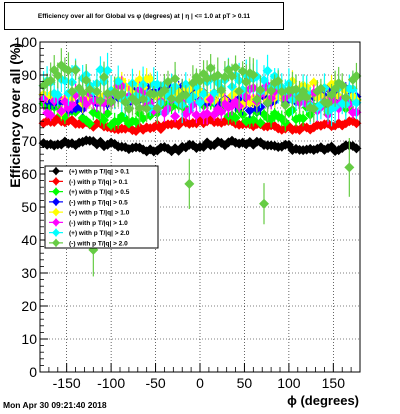  Describe the element at coordinates (29, 174) in the screenshot. I see `y-tick-label: 60` at that location.